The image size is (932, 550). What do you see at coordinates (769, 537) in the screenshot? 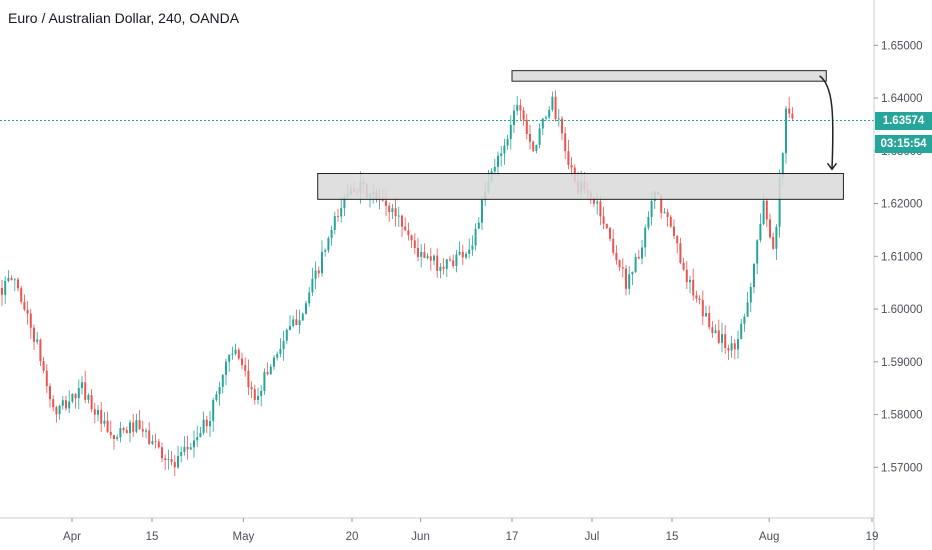
I see `x-tick-label: Aug` at bounding box center [769, 537].